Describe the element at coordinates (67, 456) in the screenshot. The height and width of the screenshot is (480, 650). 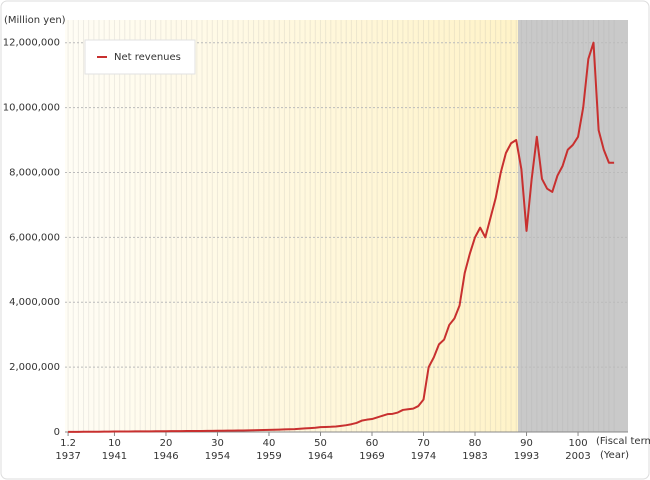
I see `x-tick-year: 1937` at that location.